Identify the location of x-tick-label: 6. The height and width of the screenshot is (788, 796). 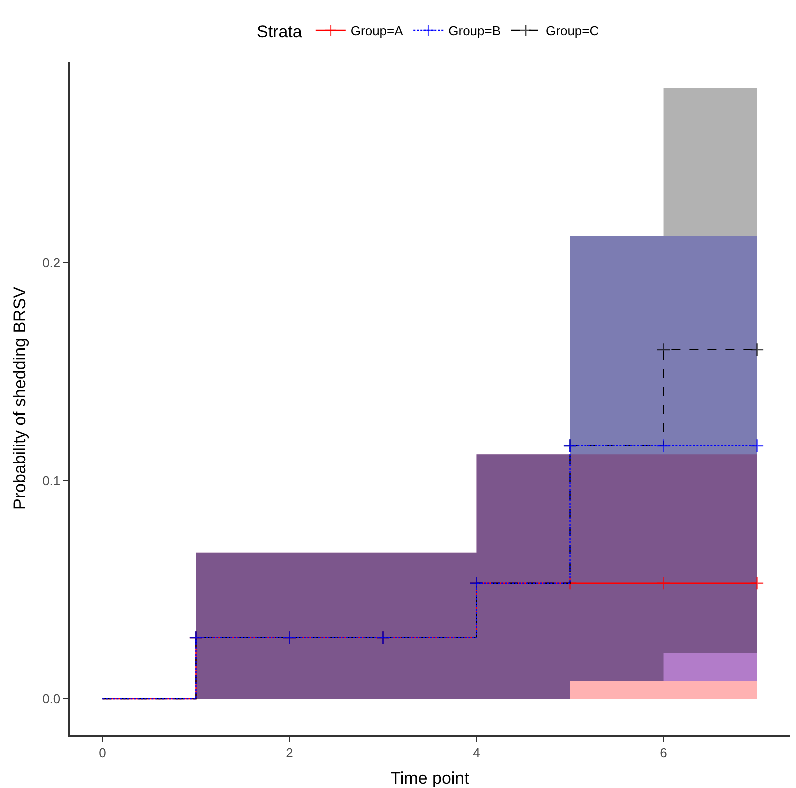
(664, 752).